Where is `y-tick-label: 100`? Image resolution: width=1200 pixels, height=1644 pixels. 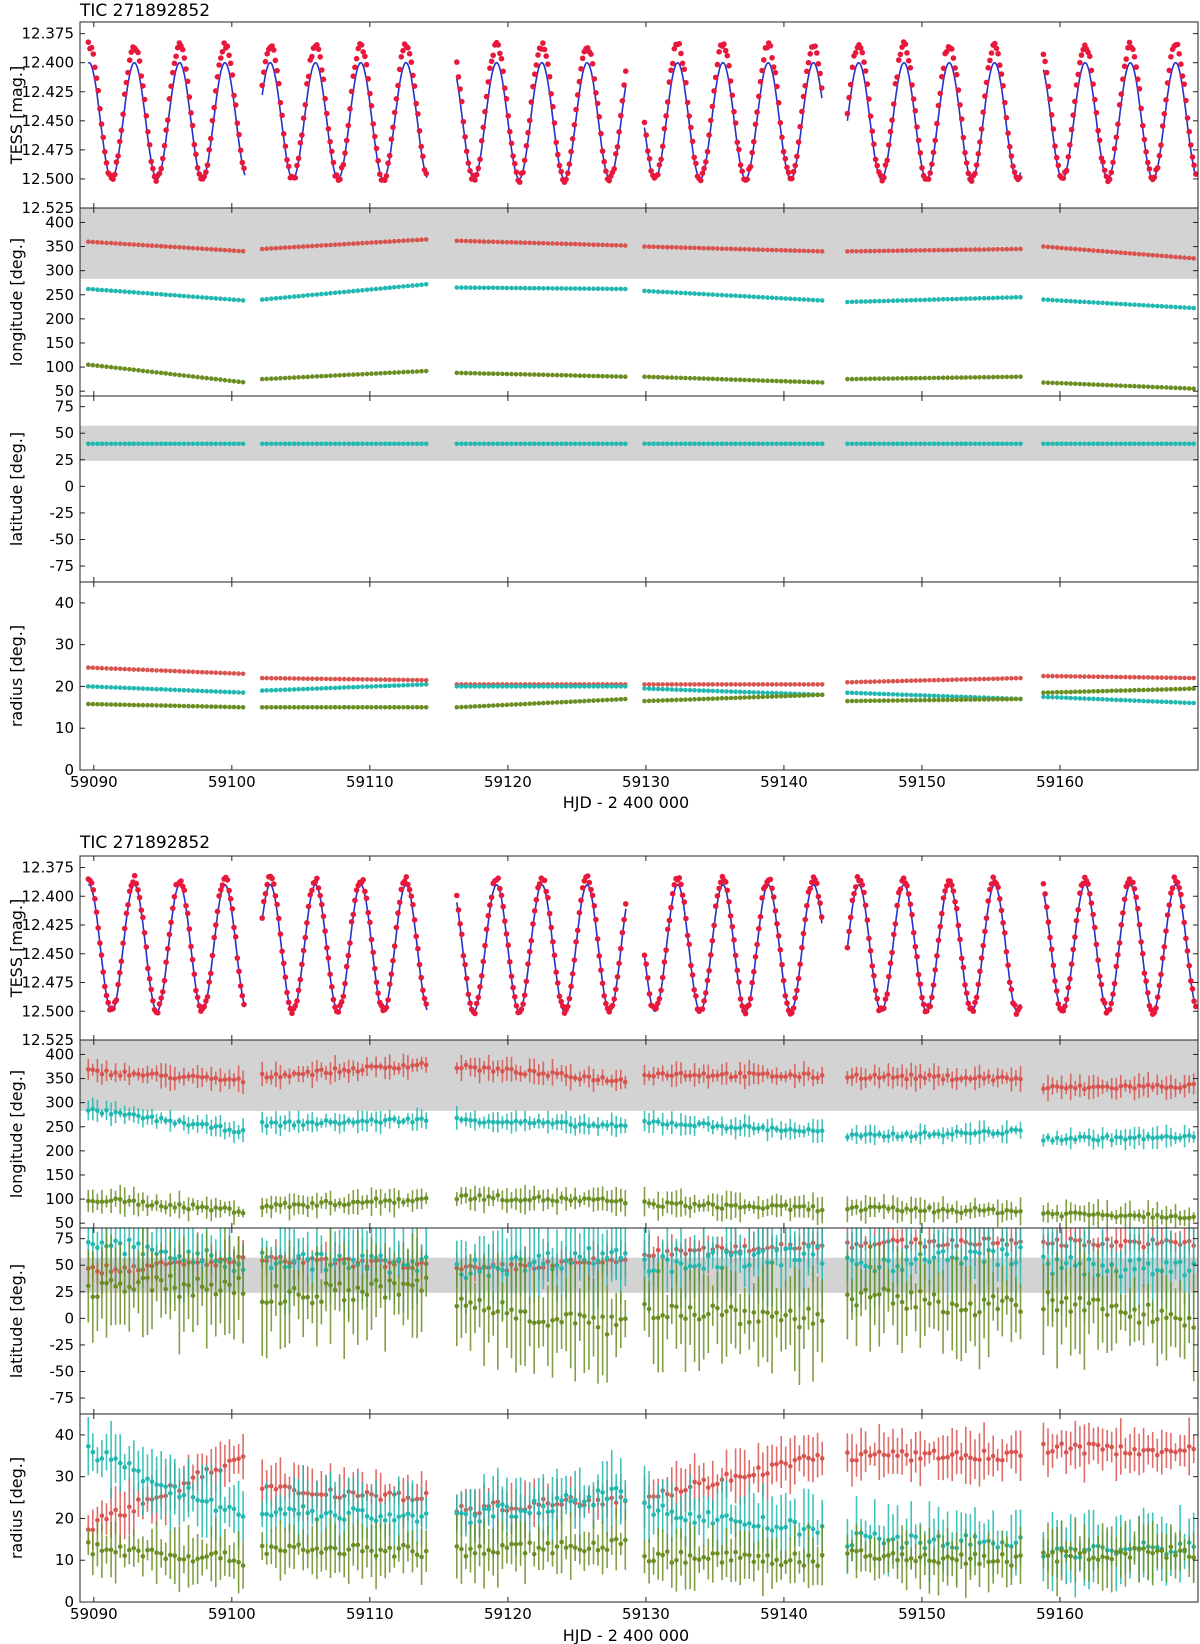 y-tick-label: 100 is located at coordinates (59, 367).